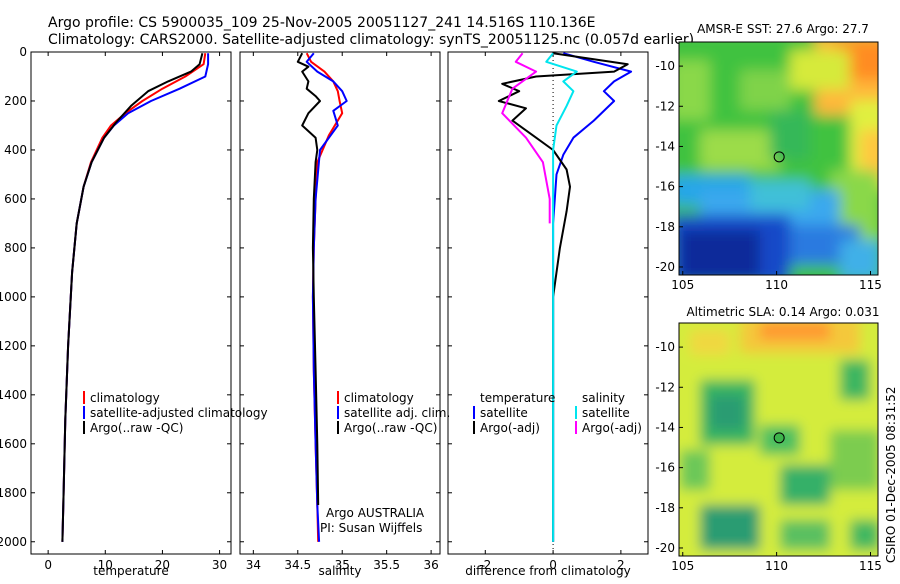  I want to click on legend-label-satellite-adjusted: satellite-adjusted climatology, so click(179, 413).